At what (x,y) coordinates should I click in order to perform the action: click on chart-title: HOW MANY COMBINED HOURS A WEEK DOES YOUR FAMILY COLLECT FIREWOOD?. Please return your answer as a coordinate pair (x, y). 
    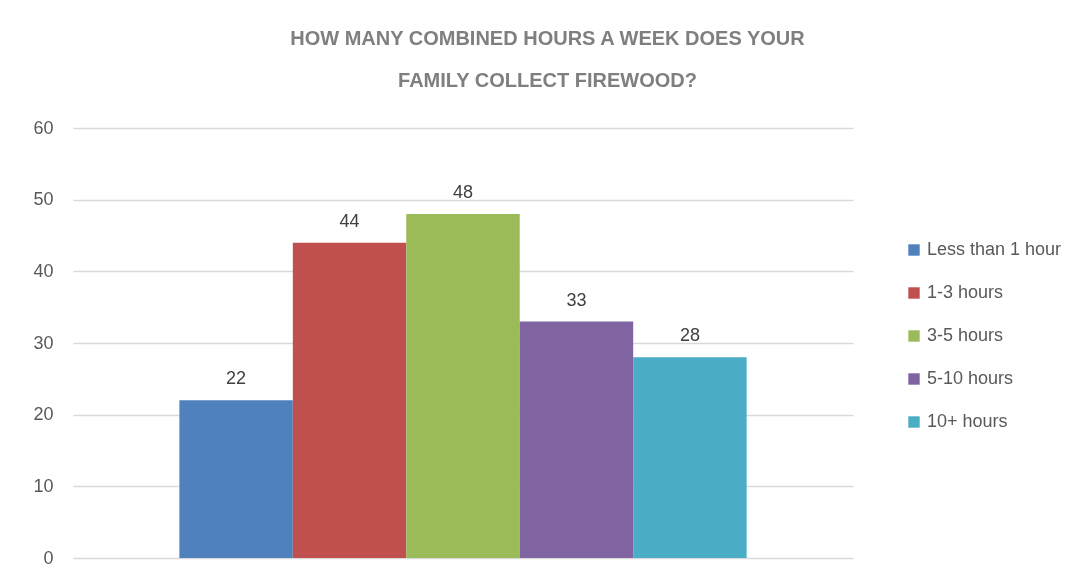
    Looking at the image, I should click on (548, 59).